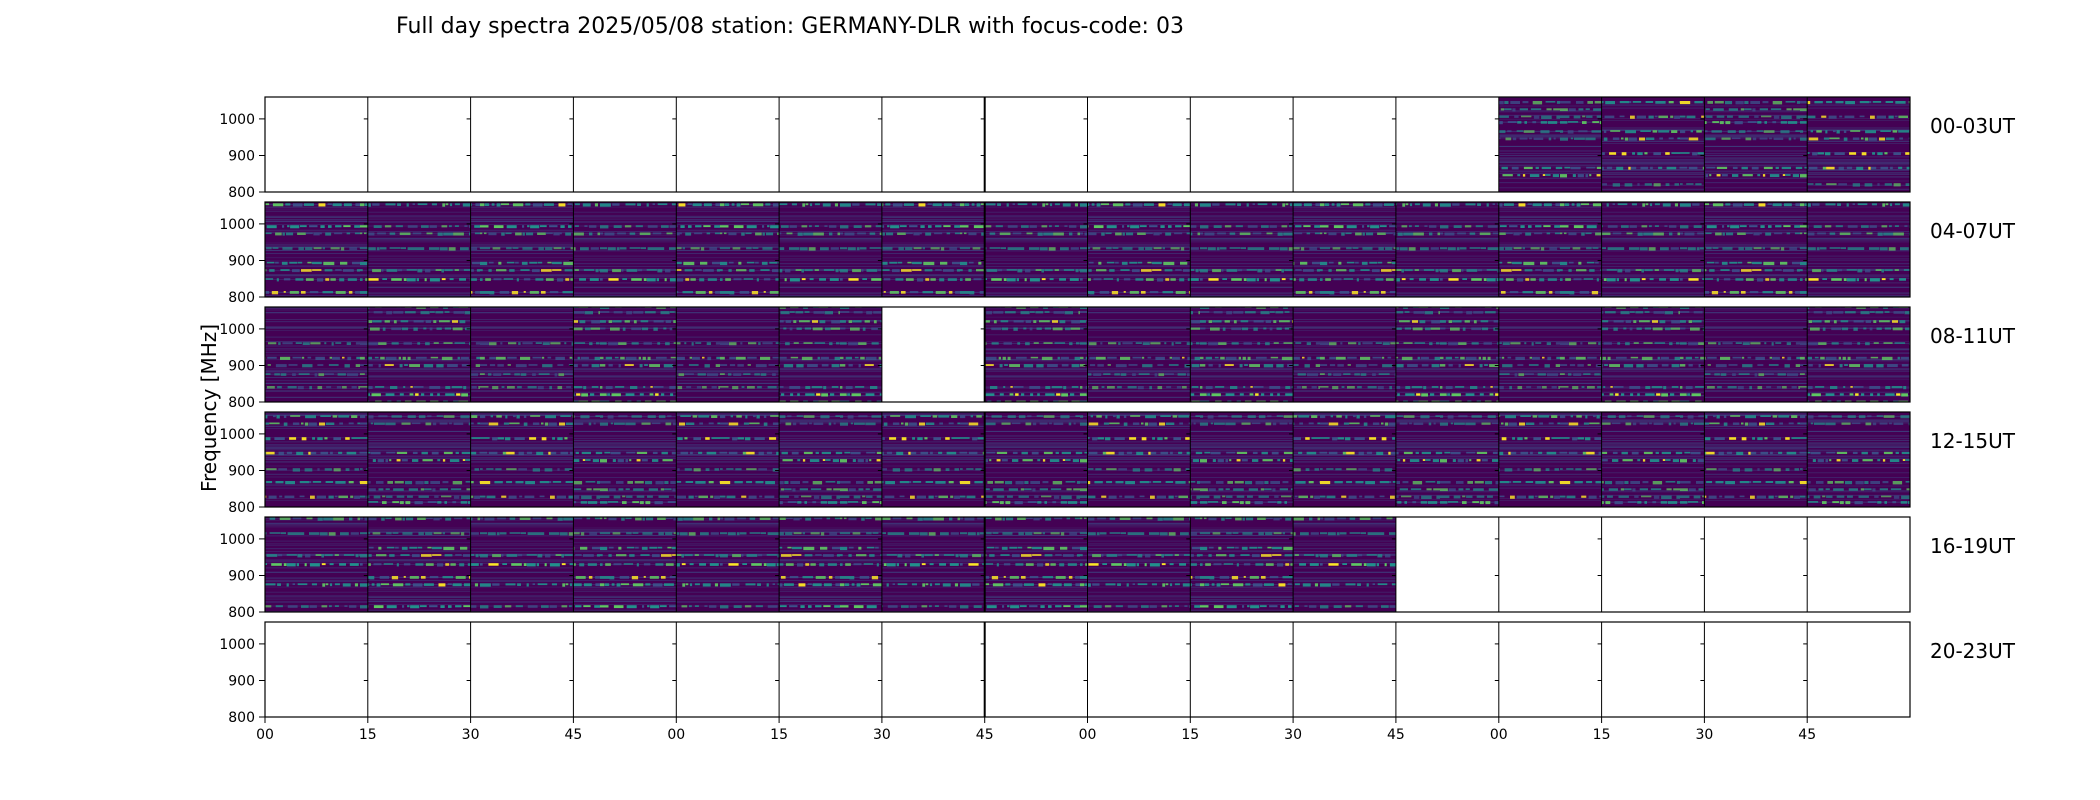 Image resolution: width=2100 pixels, height=800 pixels. I want to click on row-label: 08-11UT, so click(1973, 336).